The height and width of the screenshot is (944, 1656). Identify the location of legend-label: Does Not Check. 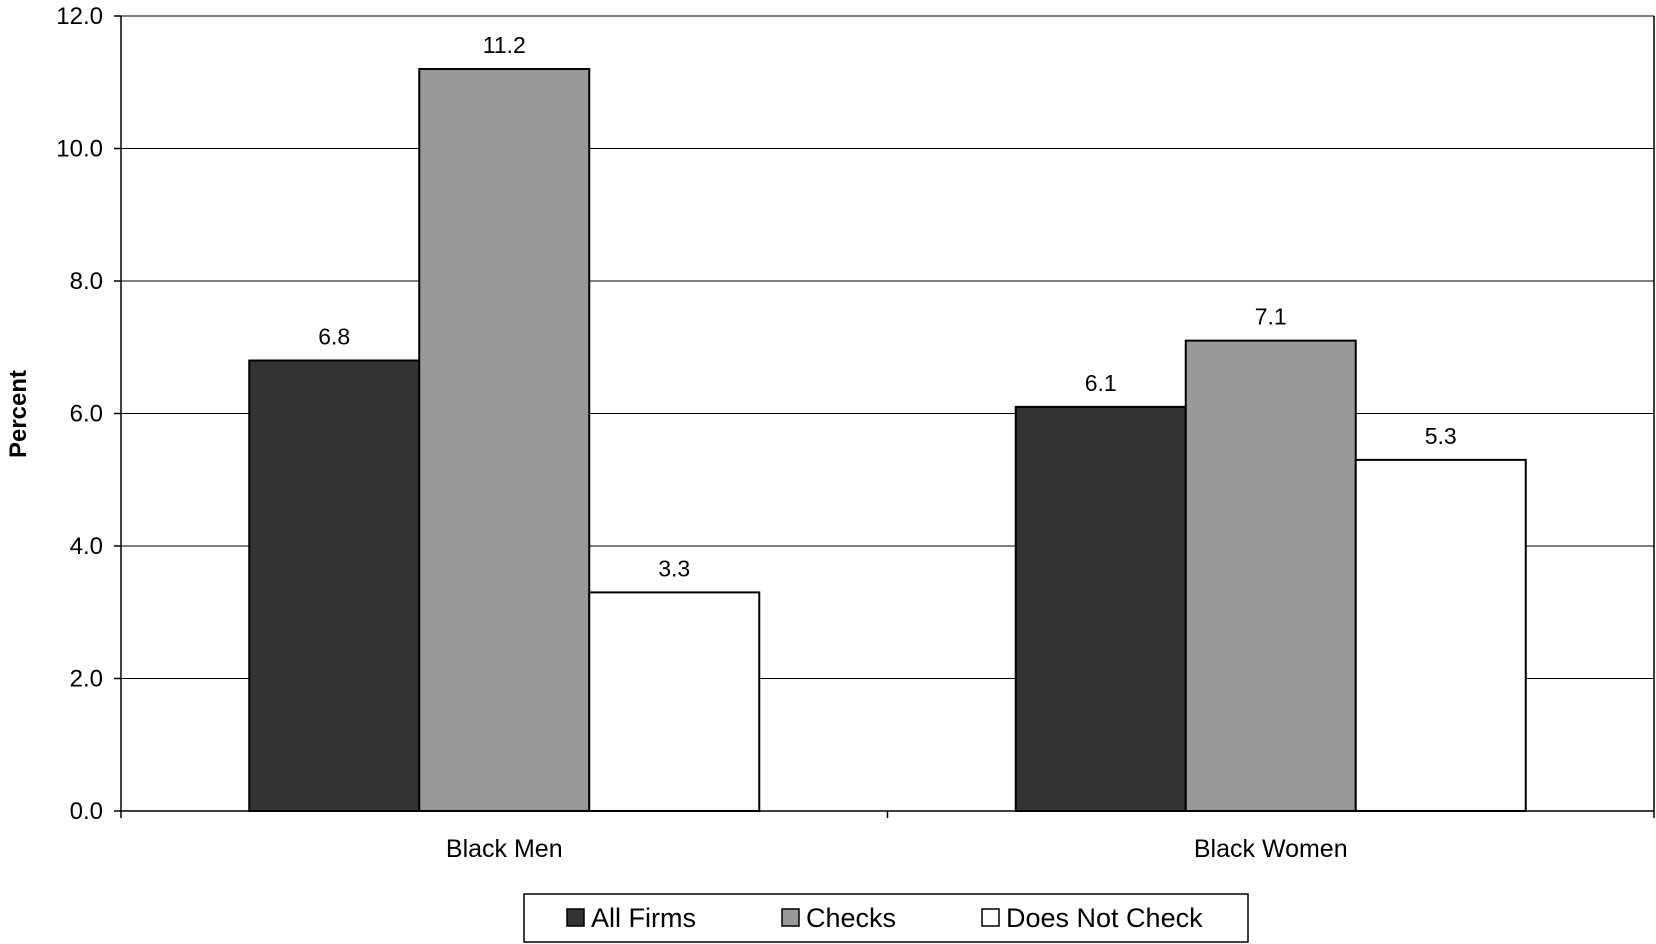
(1104, 918).